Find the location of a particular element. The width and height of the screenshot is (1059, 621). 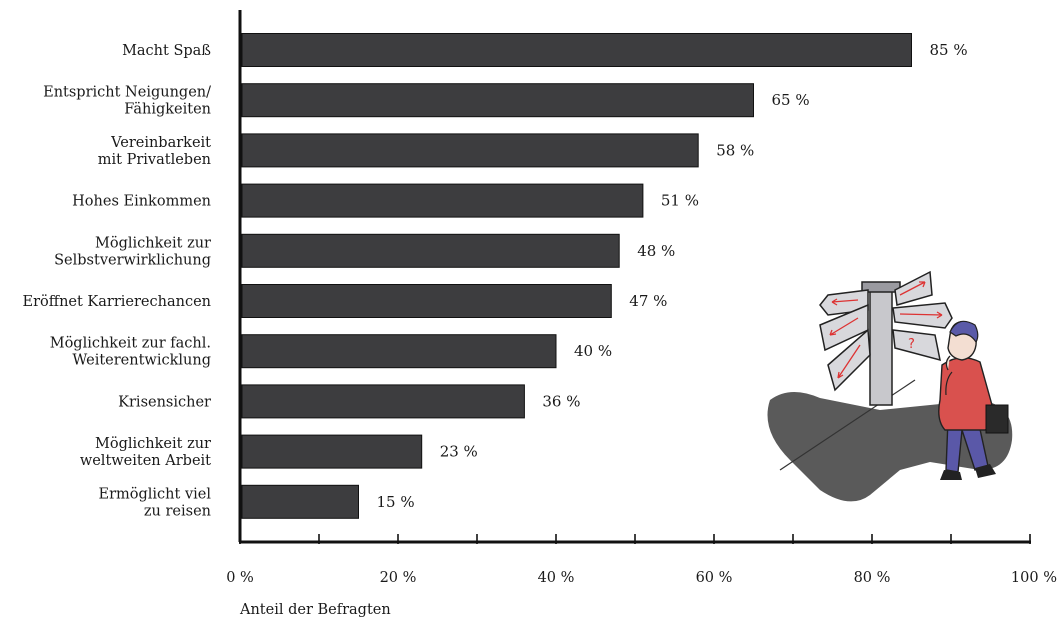

value-label-6: 40 % is located at coordinates (593, 351).